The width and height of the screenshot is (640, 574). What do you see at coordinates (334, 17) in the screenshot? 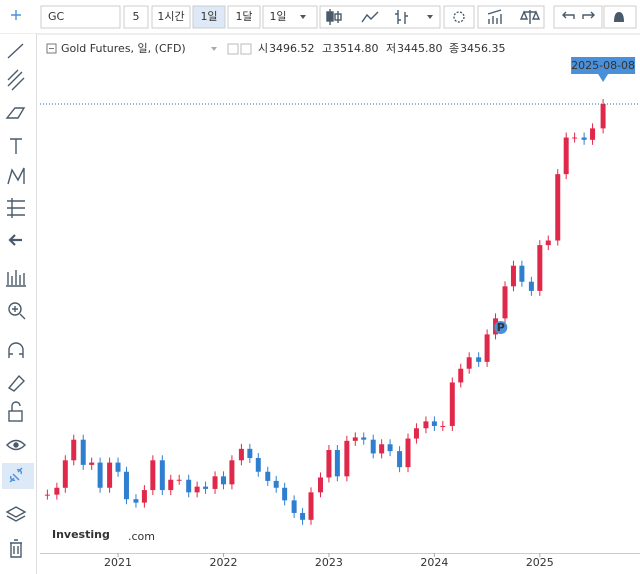
I see `candles-icon` at bounding box center [334, 17].